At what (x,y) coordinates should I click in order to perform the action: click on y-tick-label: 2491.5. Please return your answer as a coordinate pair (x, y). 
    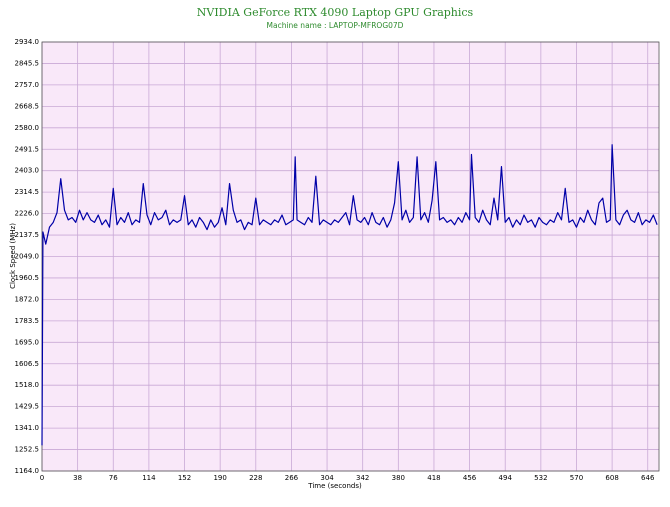
    Looking at the image, I should click on (27, 149).